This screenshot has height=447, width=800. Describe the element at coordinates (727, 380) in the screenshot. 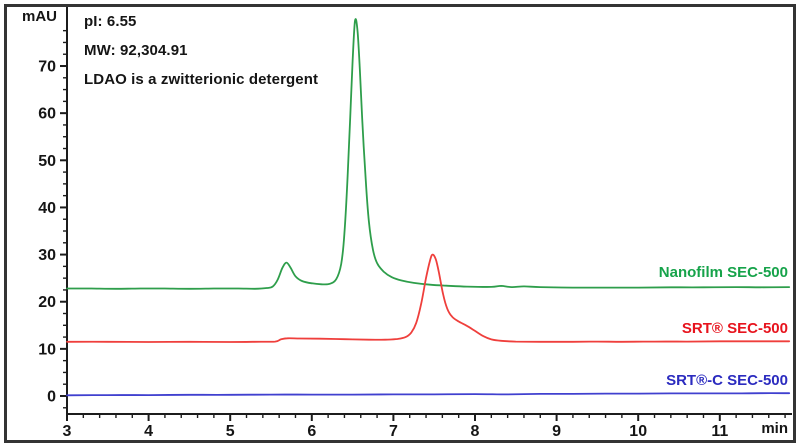

I see `legend-label-srt-c-sec-500: SRT®-C SEC-500` at that location.